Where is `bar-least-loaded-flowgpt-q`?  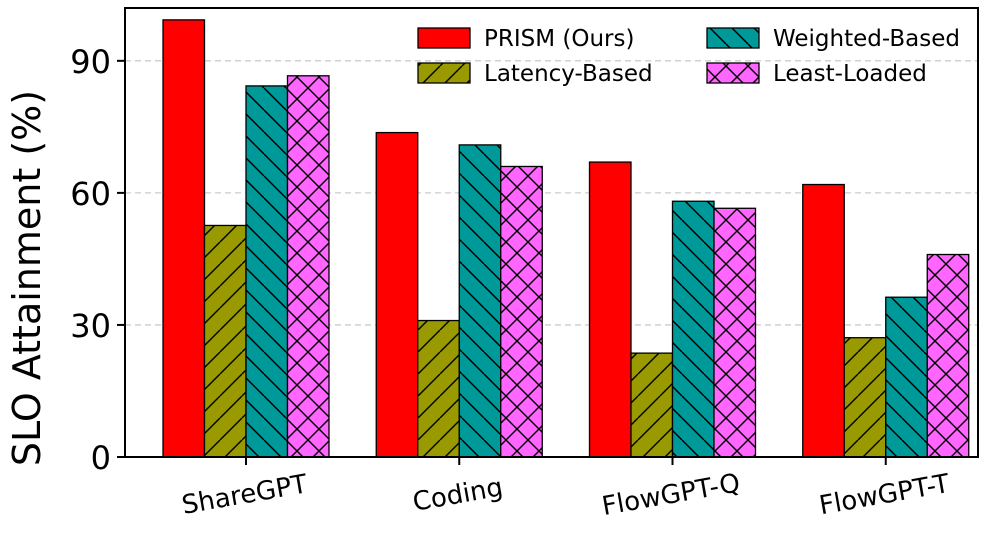
bar-least-loaded-flowgpt-q is located at coordinates (735, 332).